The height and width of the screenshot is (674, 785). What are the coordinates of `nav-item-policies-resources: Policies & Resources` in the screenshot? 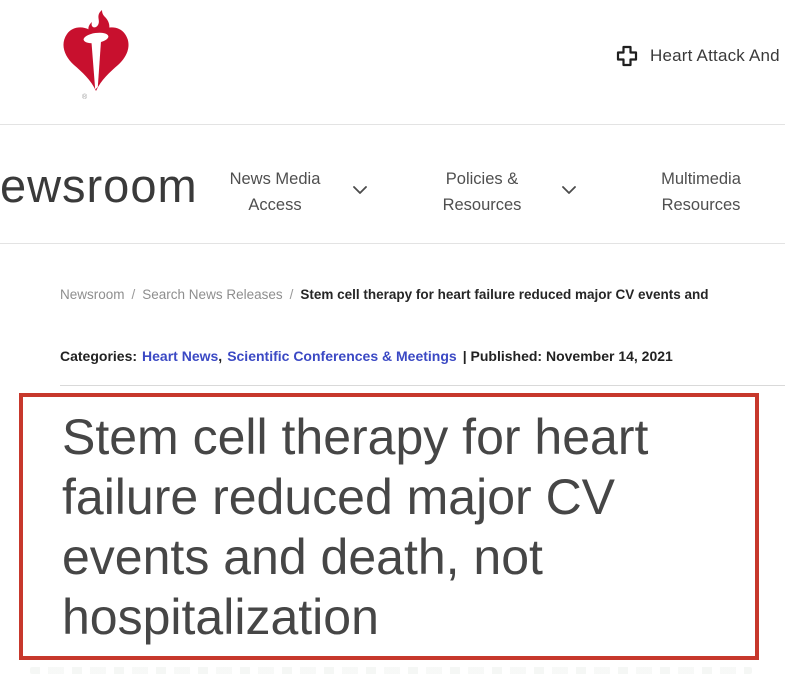 It's located at (482, 192).